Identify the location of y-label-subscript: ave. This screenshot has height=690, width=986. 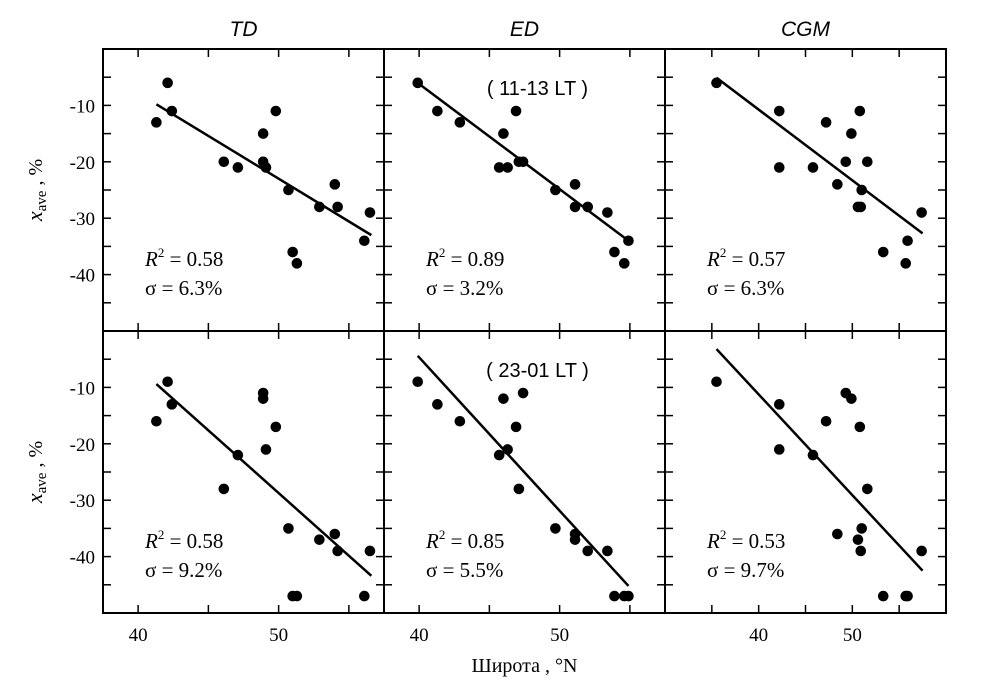
(42, 200).